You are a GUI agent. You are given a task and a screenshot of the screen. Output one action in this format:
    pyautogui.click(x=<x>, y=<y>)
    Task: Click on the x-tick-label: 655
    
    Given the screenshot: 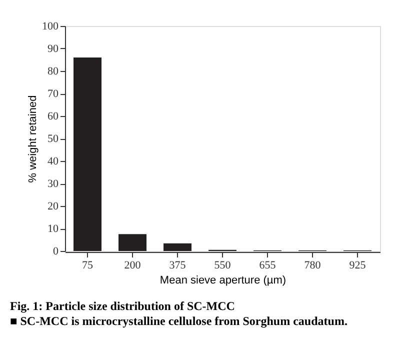 What is the action you would take?
    pyautogui.click(x=267, y=266)
    